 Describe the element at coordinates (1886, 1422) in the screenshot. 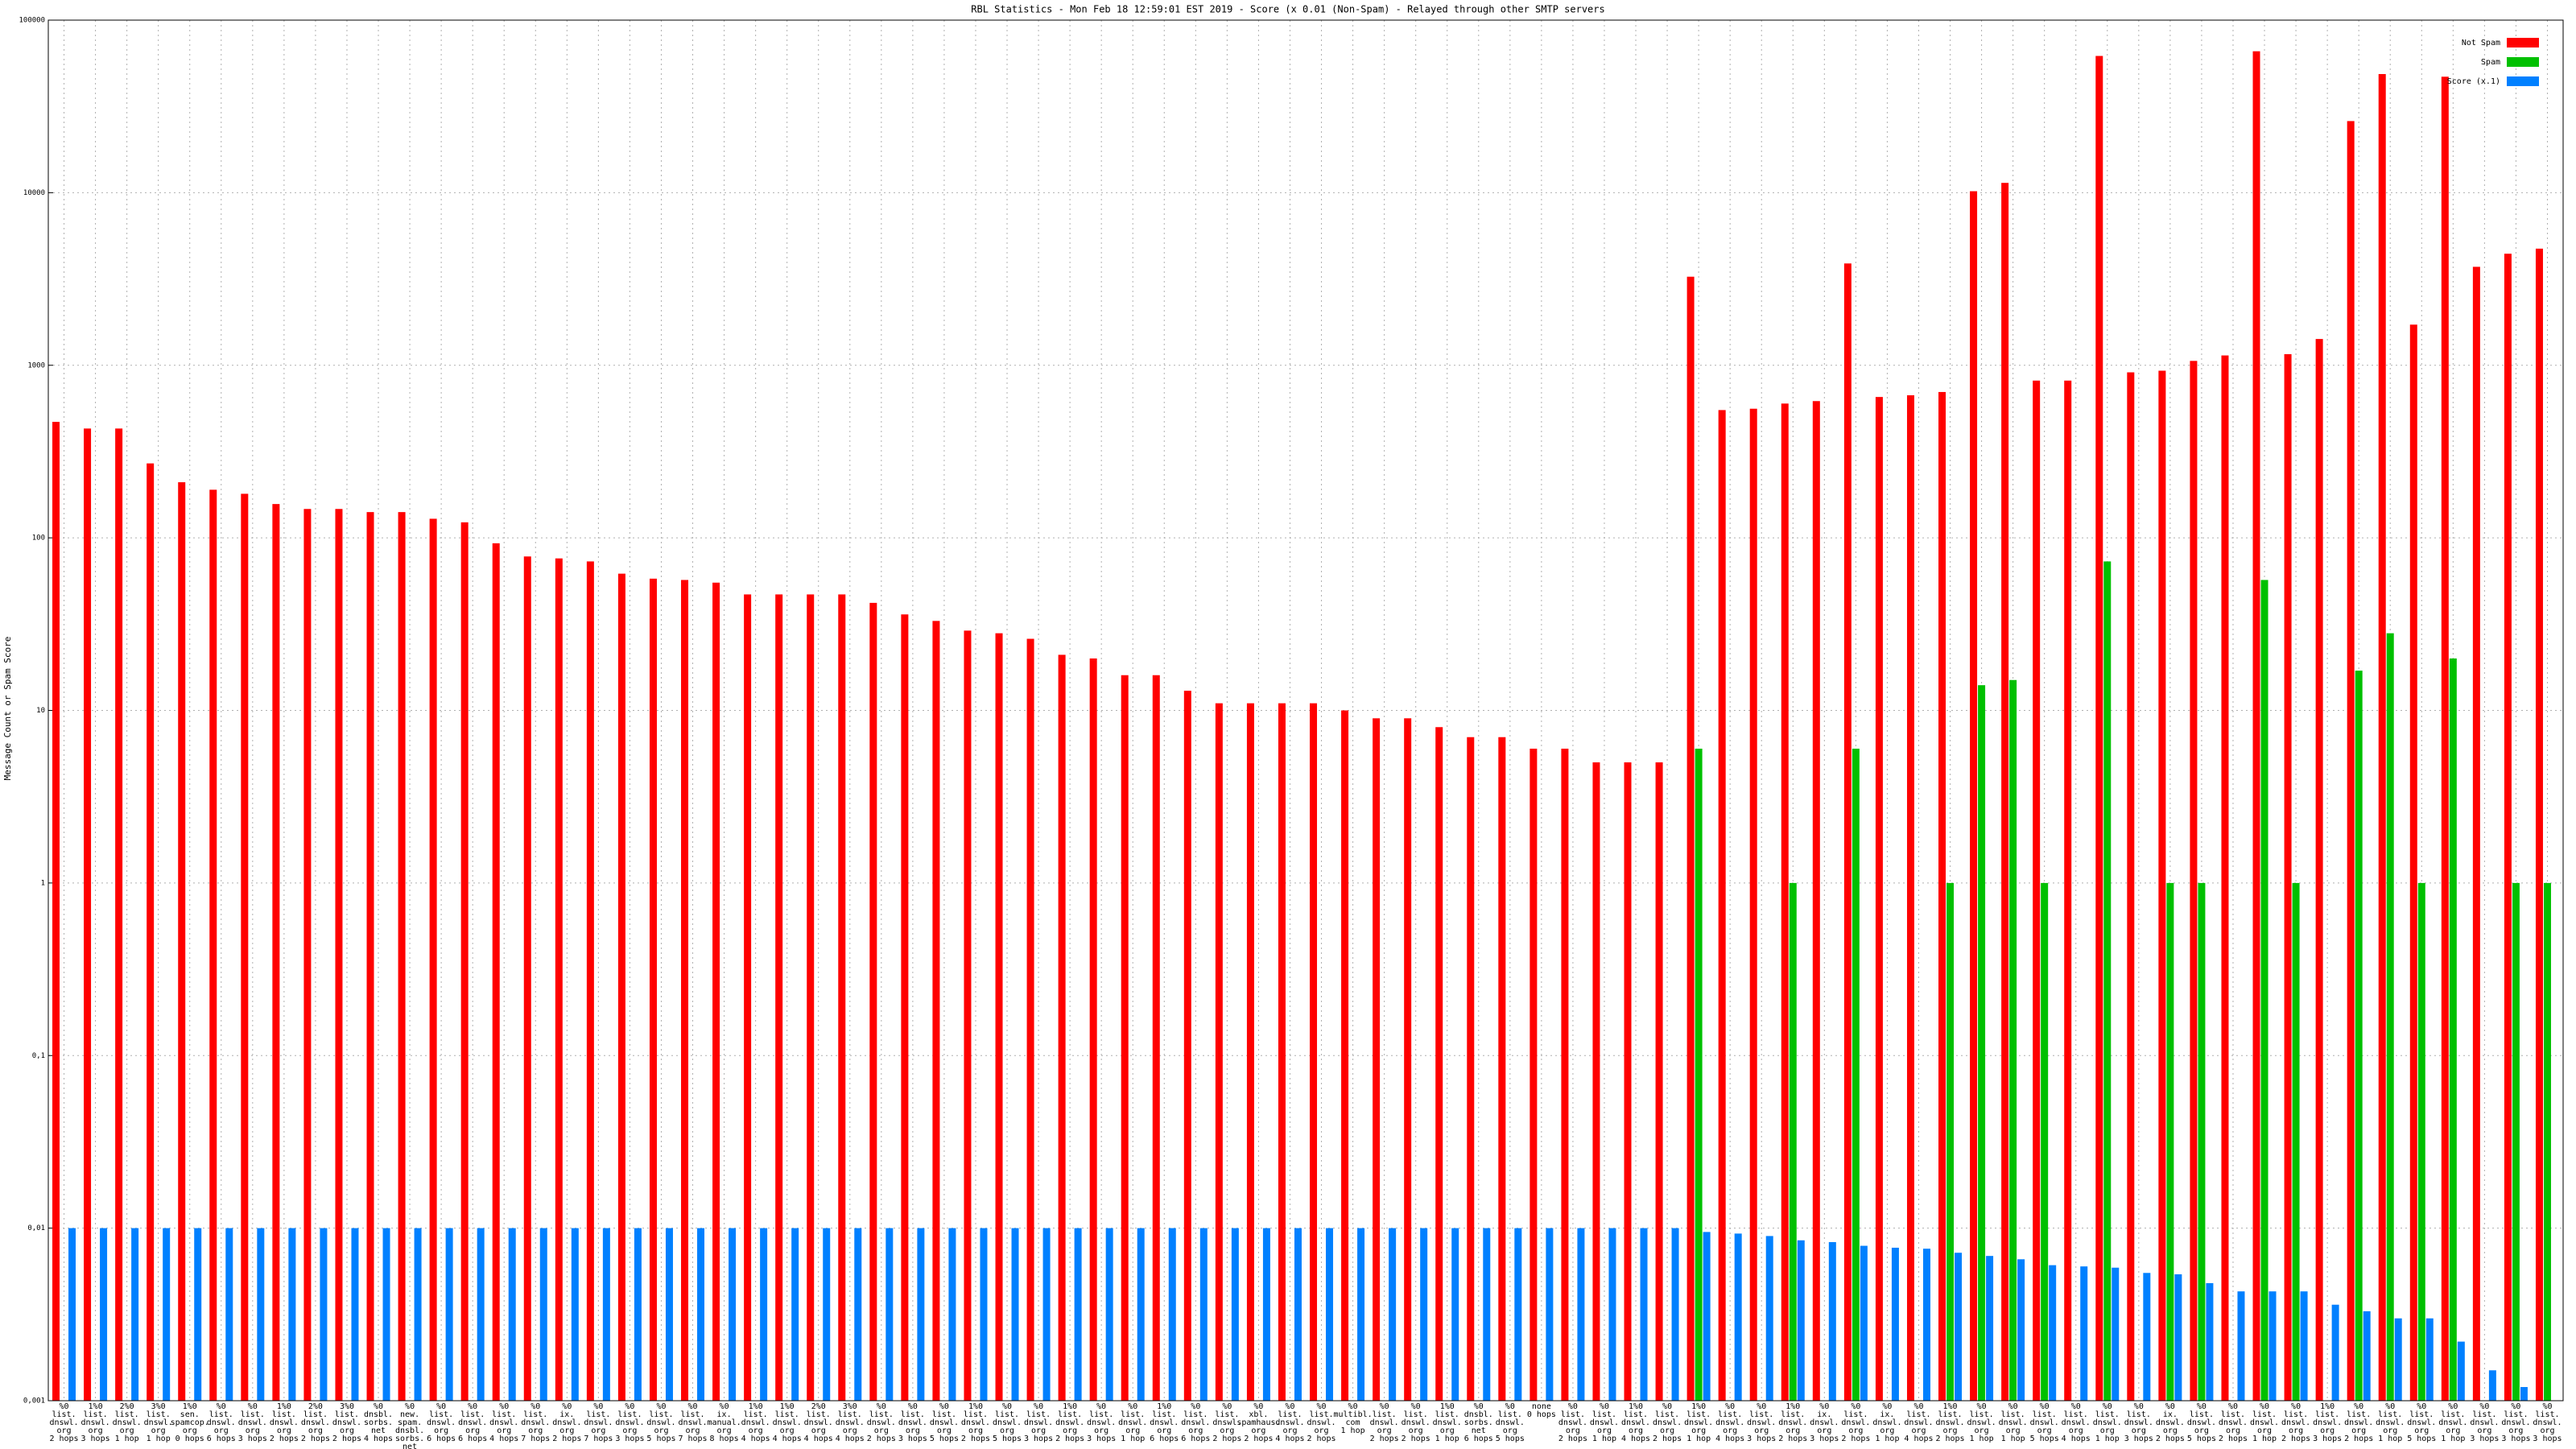

I see `x-tick-label: %0 ix. dnswl. org 1 hop` at that location.